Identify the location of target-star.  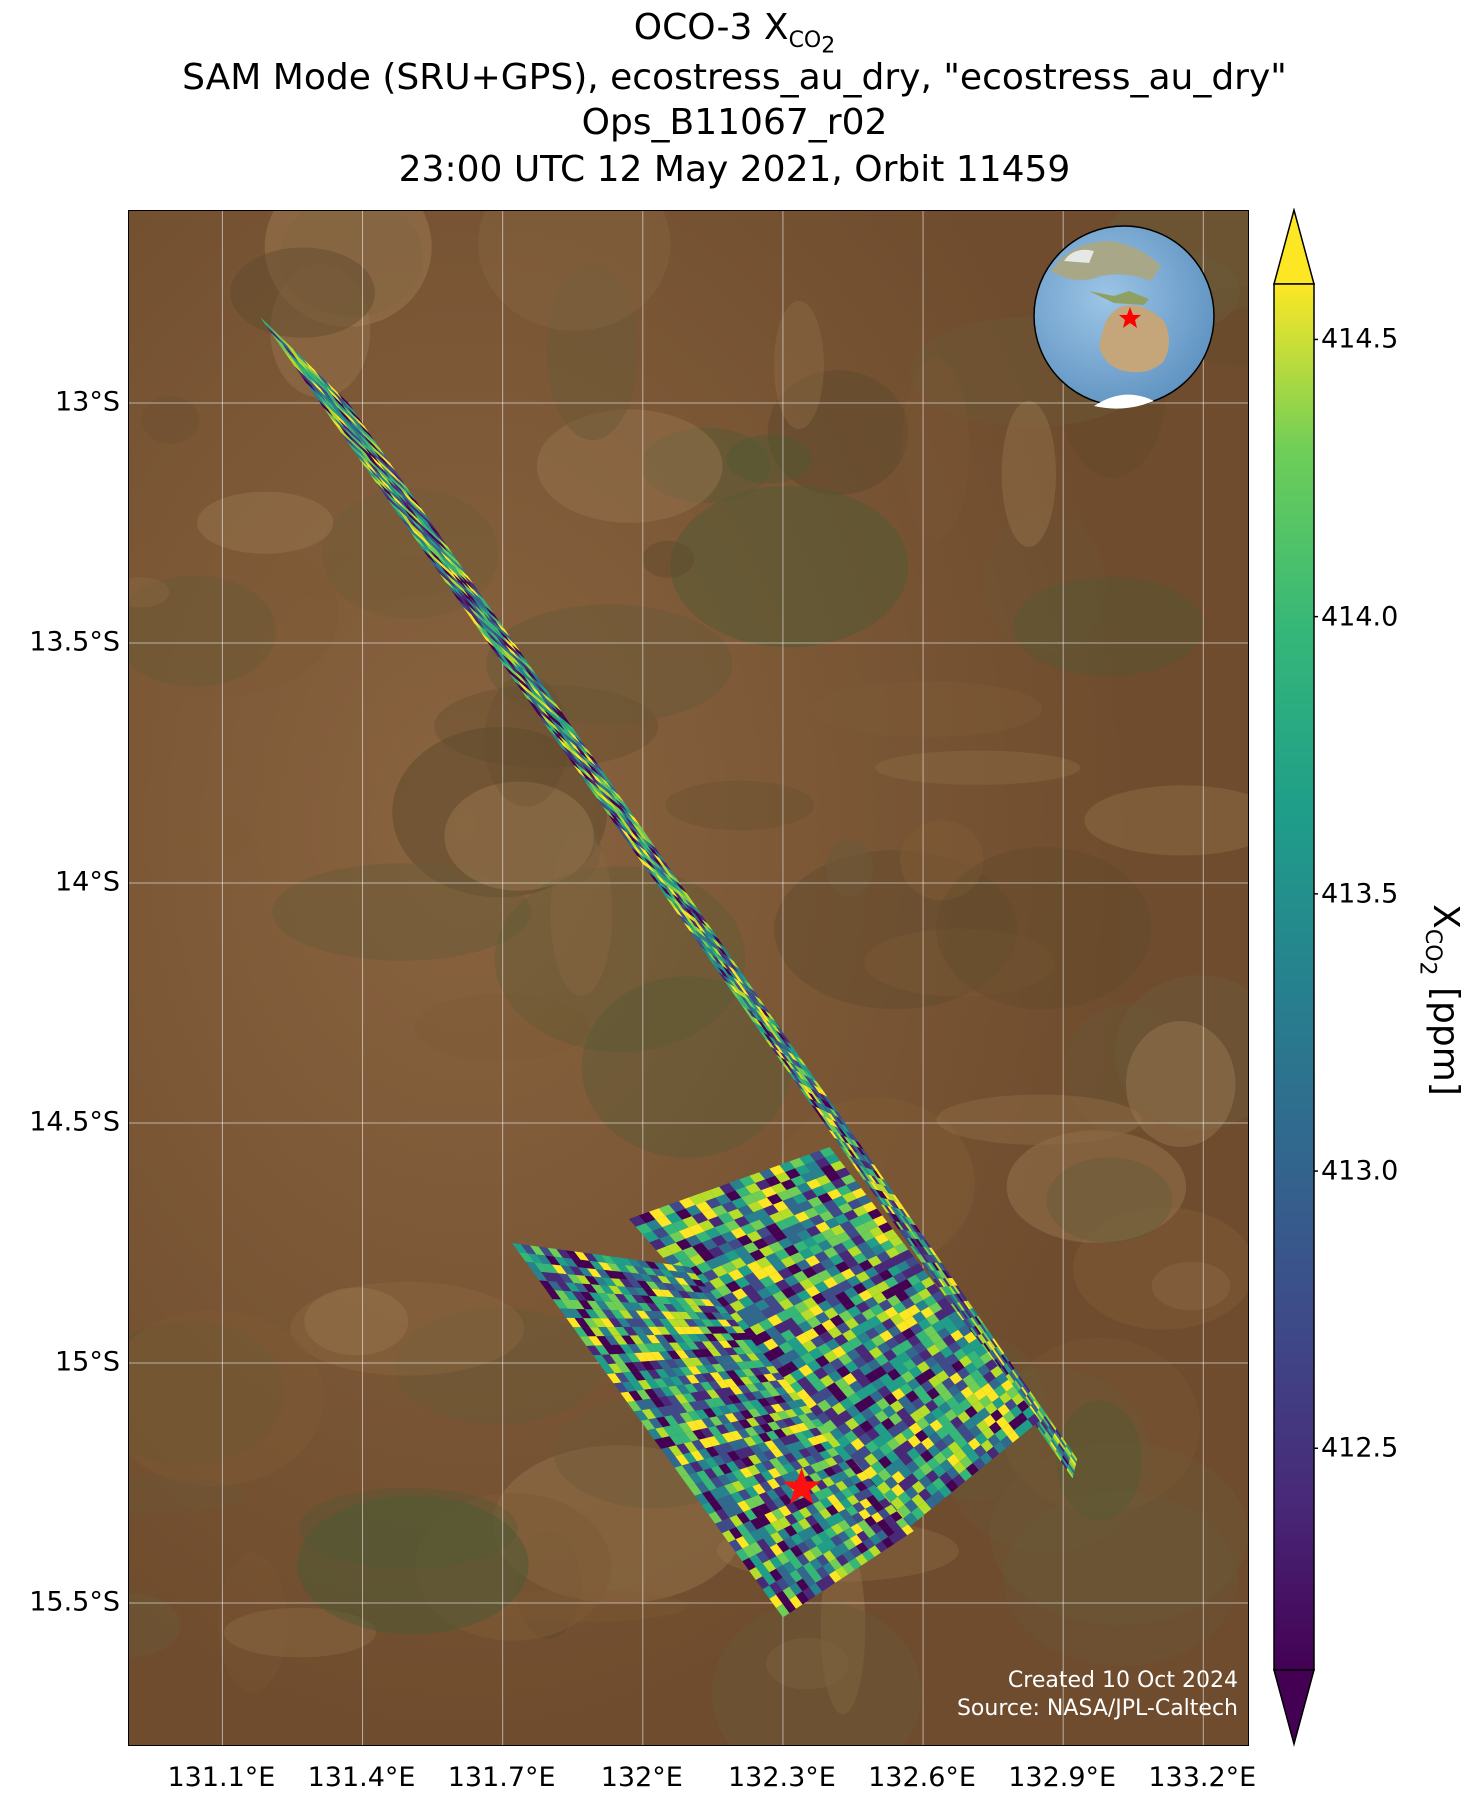
(801, 1485).